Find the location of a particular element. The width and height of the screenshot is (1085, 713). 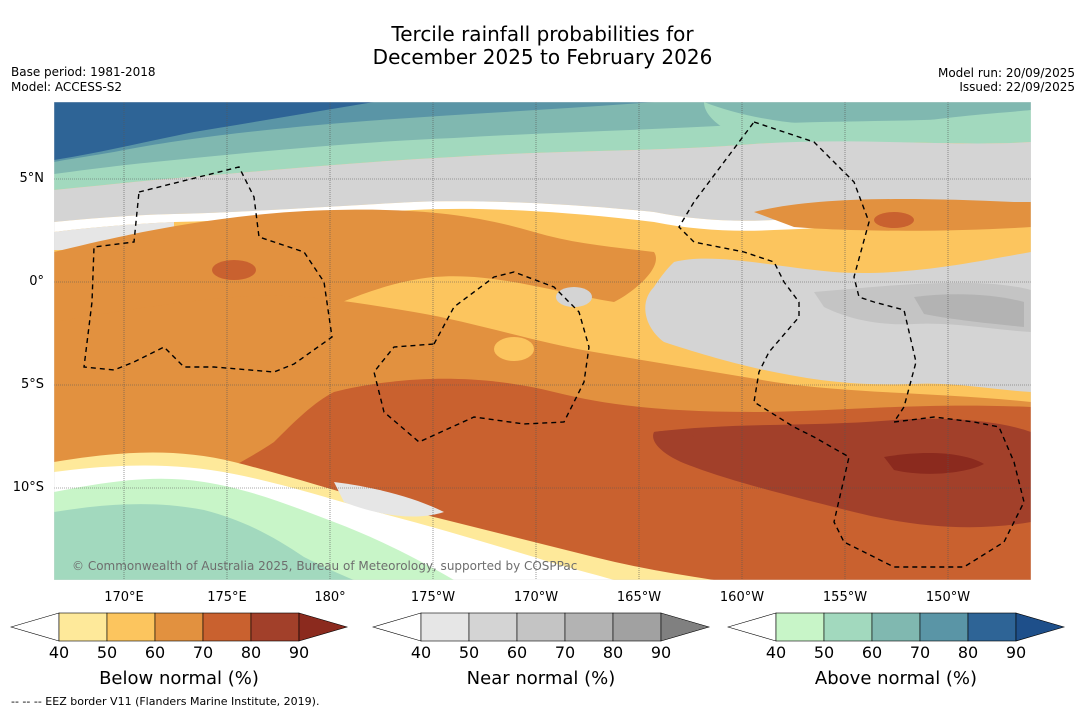

cb-near-tick: 60 is located at coordinates (517, 652).